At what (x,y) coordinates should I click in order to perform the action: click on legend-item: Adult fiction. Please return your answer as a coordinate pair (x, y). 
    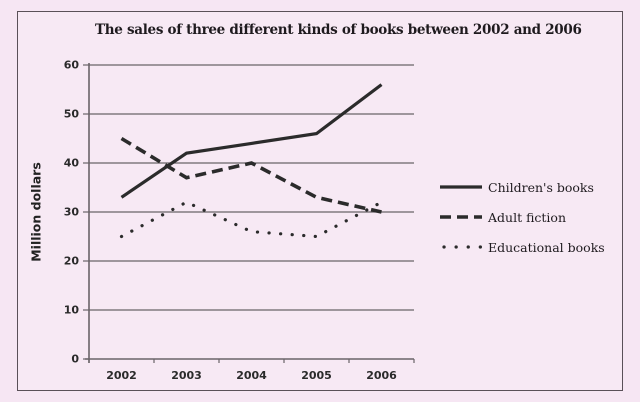
    Looking at the image, I should click on (503, 217).